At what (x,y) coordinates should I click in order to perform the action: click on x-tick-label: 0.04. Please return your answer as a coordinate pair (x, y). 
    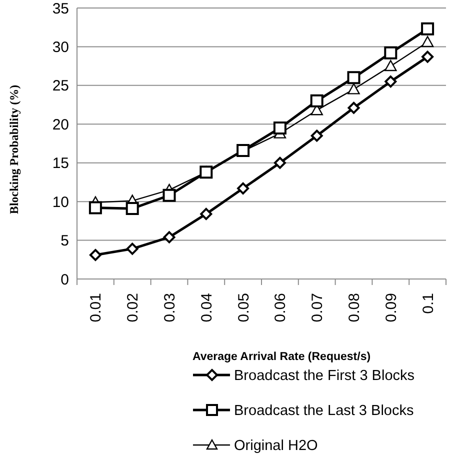
    Looking at the image, I should click on (207, 307).